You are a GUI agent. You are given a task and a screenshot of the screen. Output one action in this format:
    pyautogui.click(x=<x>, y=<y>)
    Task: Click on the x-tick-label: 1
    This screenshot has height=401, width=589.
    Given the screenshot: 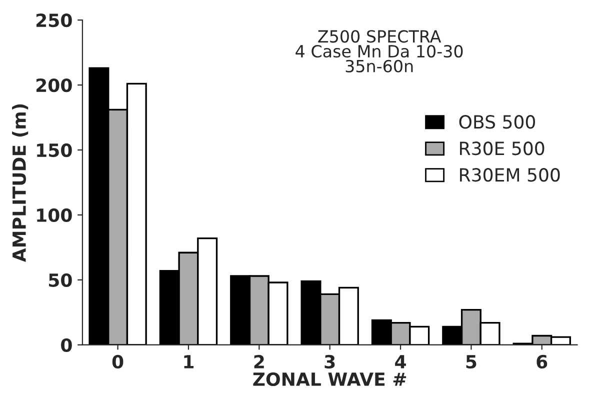 What is the action you would take?
    pyautogui.click(x=189, y=361)
    